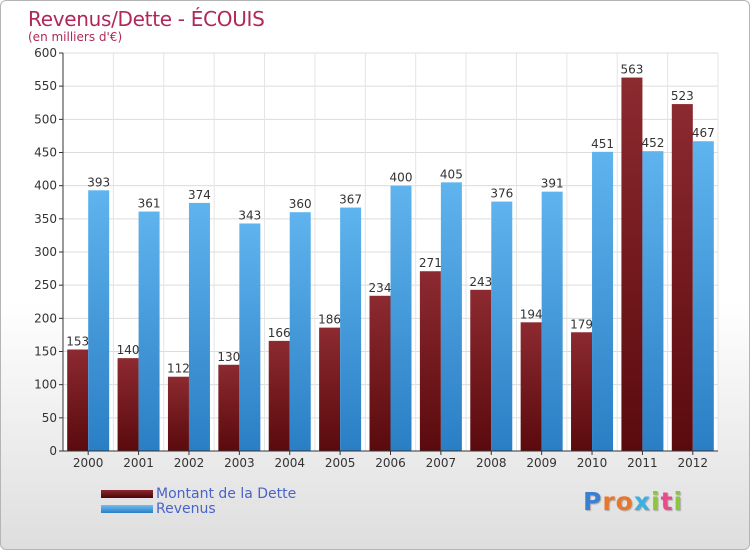 Image resolution: width=750 pixels, height=550 pixels. I want to click on x-tick-label: 2001, so click(138, 463).